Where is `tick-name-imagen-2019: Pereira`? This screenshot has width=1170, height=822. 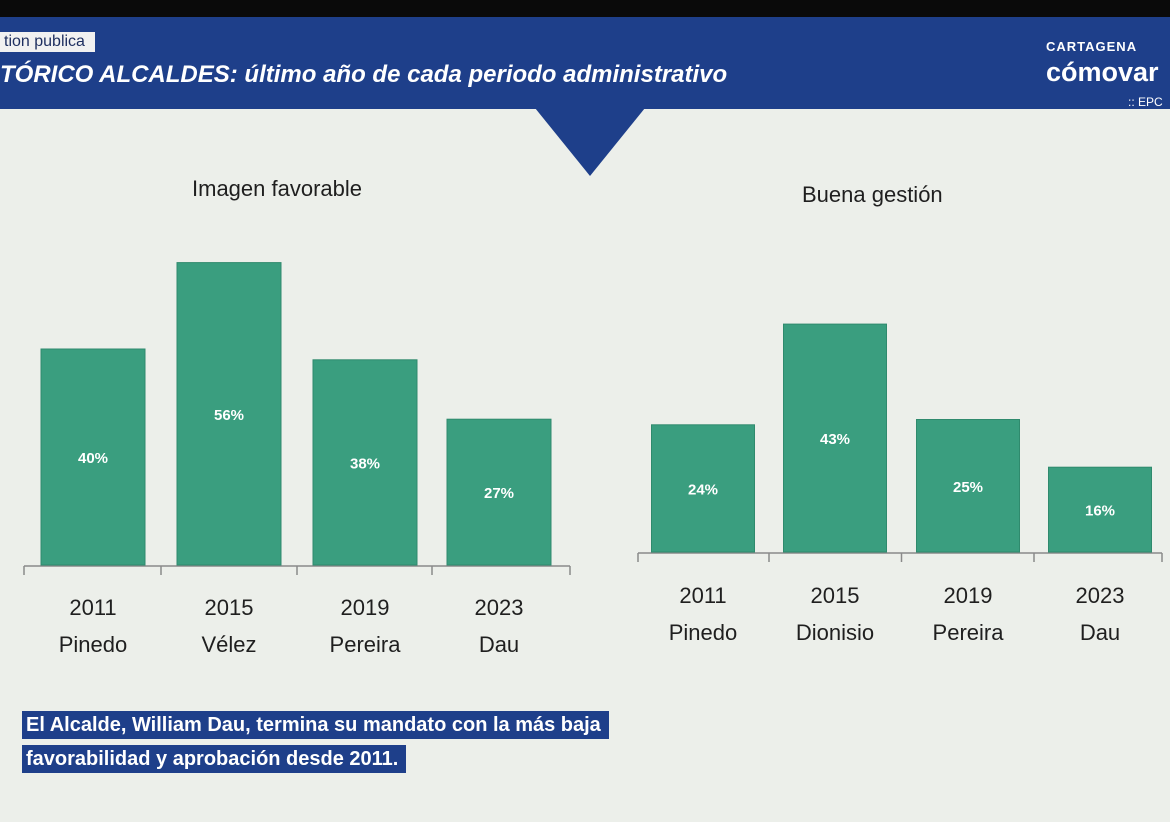
tick-name-imagen-2019: Pereira is located at coordinates (366, 644).